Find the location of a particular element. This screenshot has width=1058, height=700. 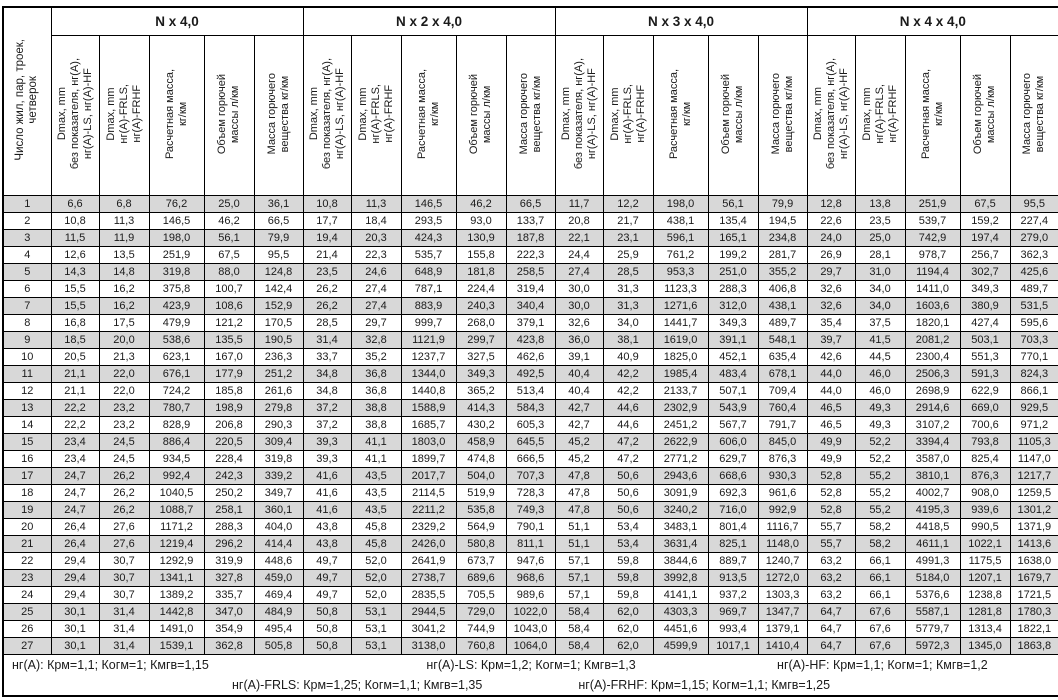

value-cell: 380,9 is located at coordinates (985, 306).